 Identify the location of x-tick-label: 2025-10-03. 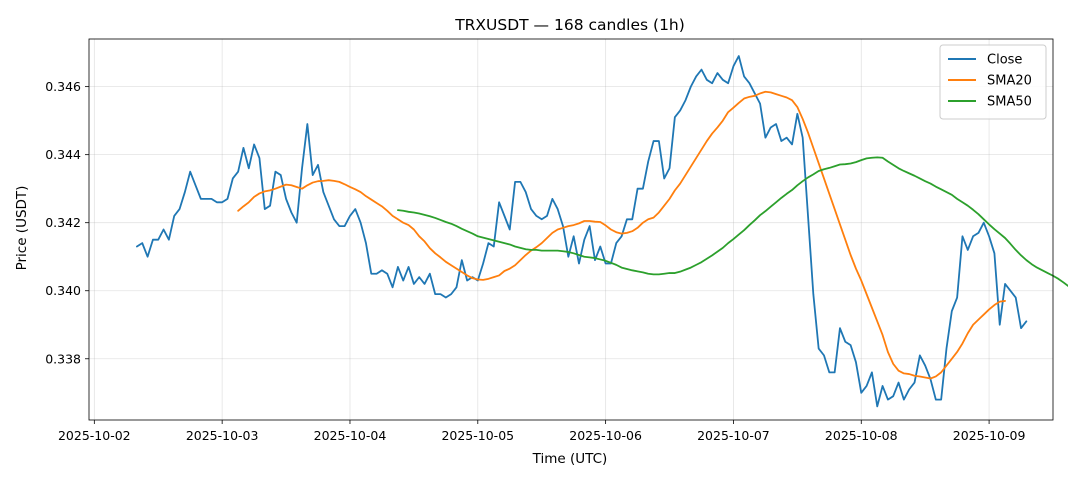
(222, 435).